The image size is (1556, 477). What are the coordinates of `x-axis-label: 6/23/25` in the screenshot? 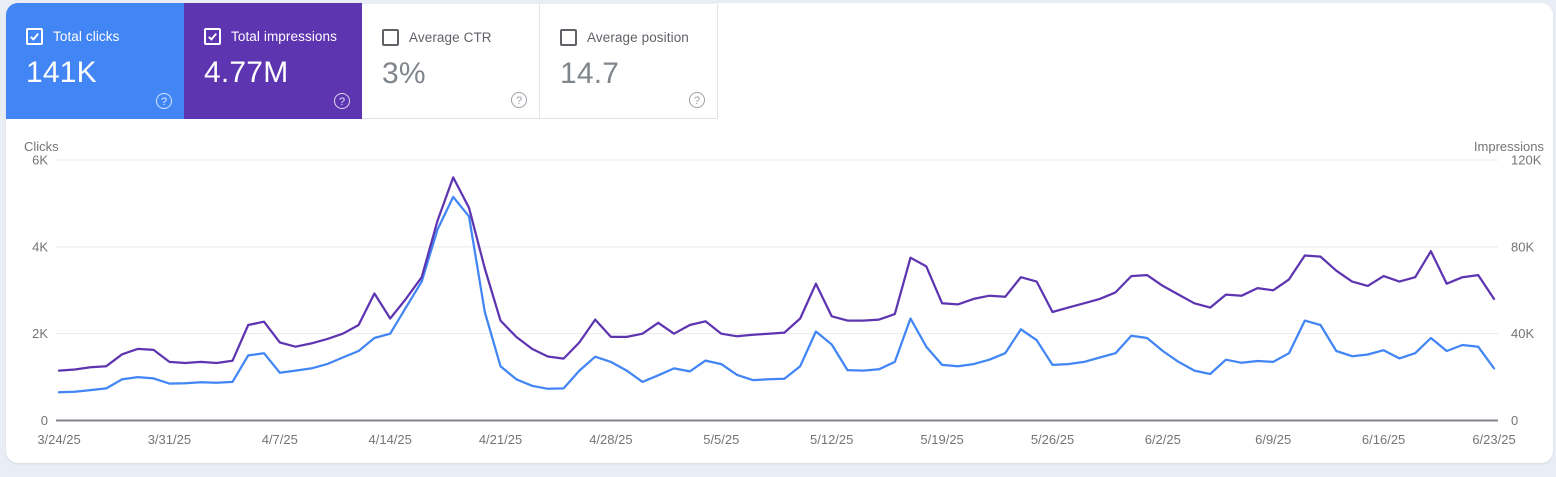 It's located at (1493, 439).